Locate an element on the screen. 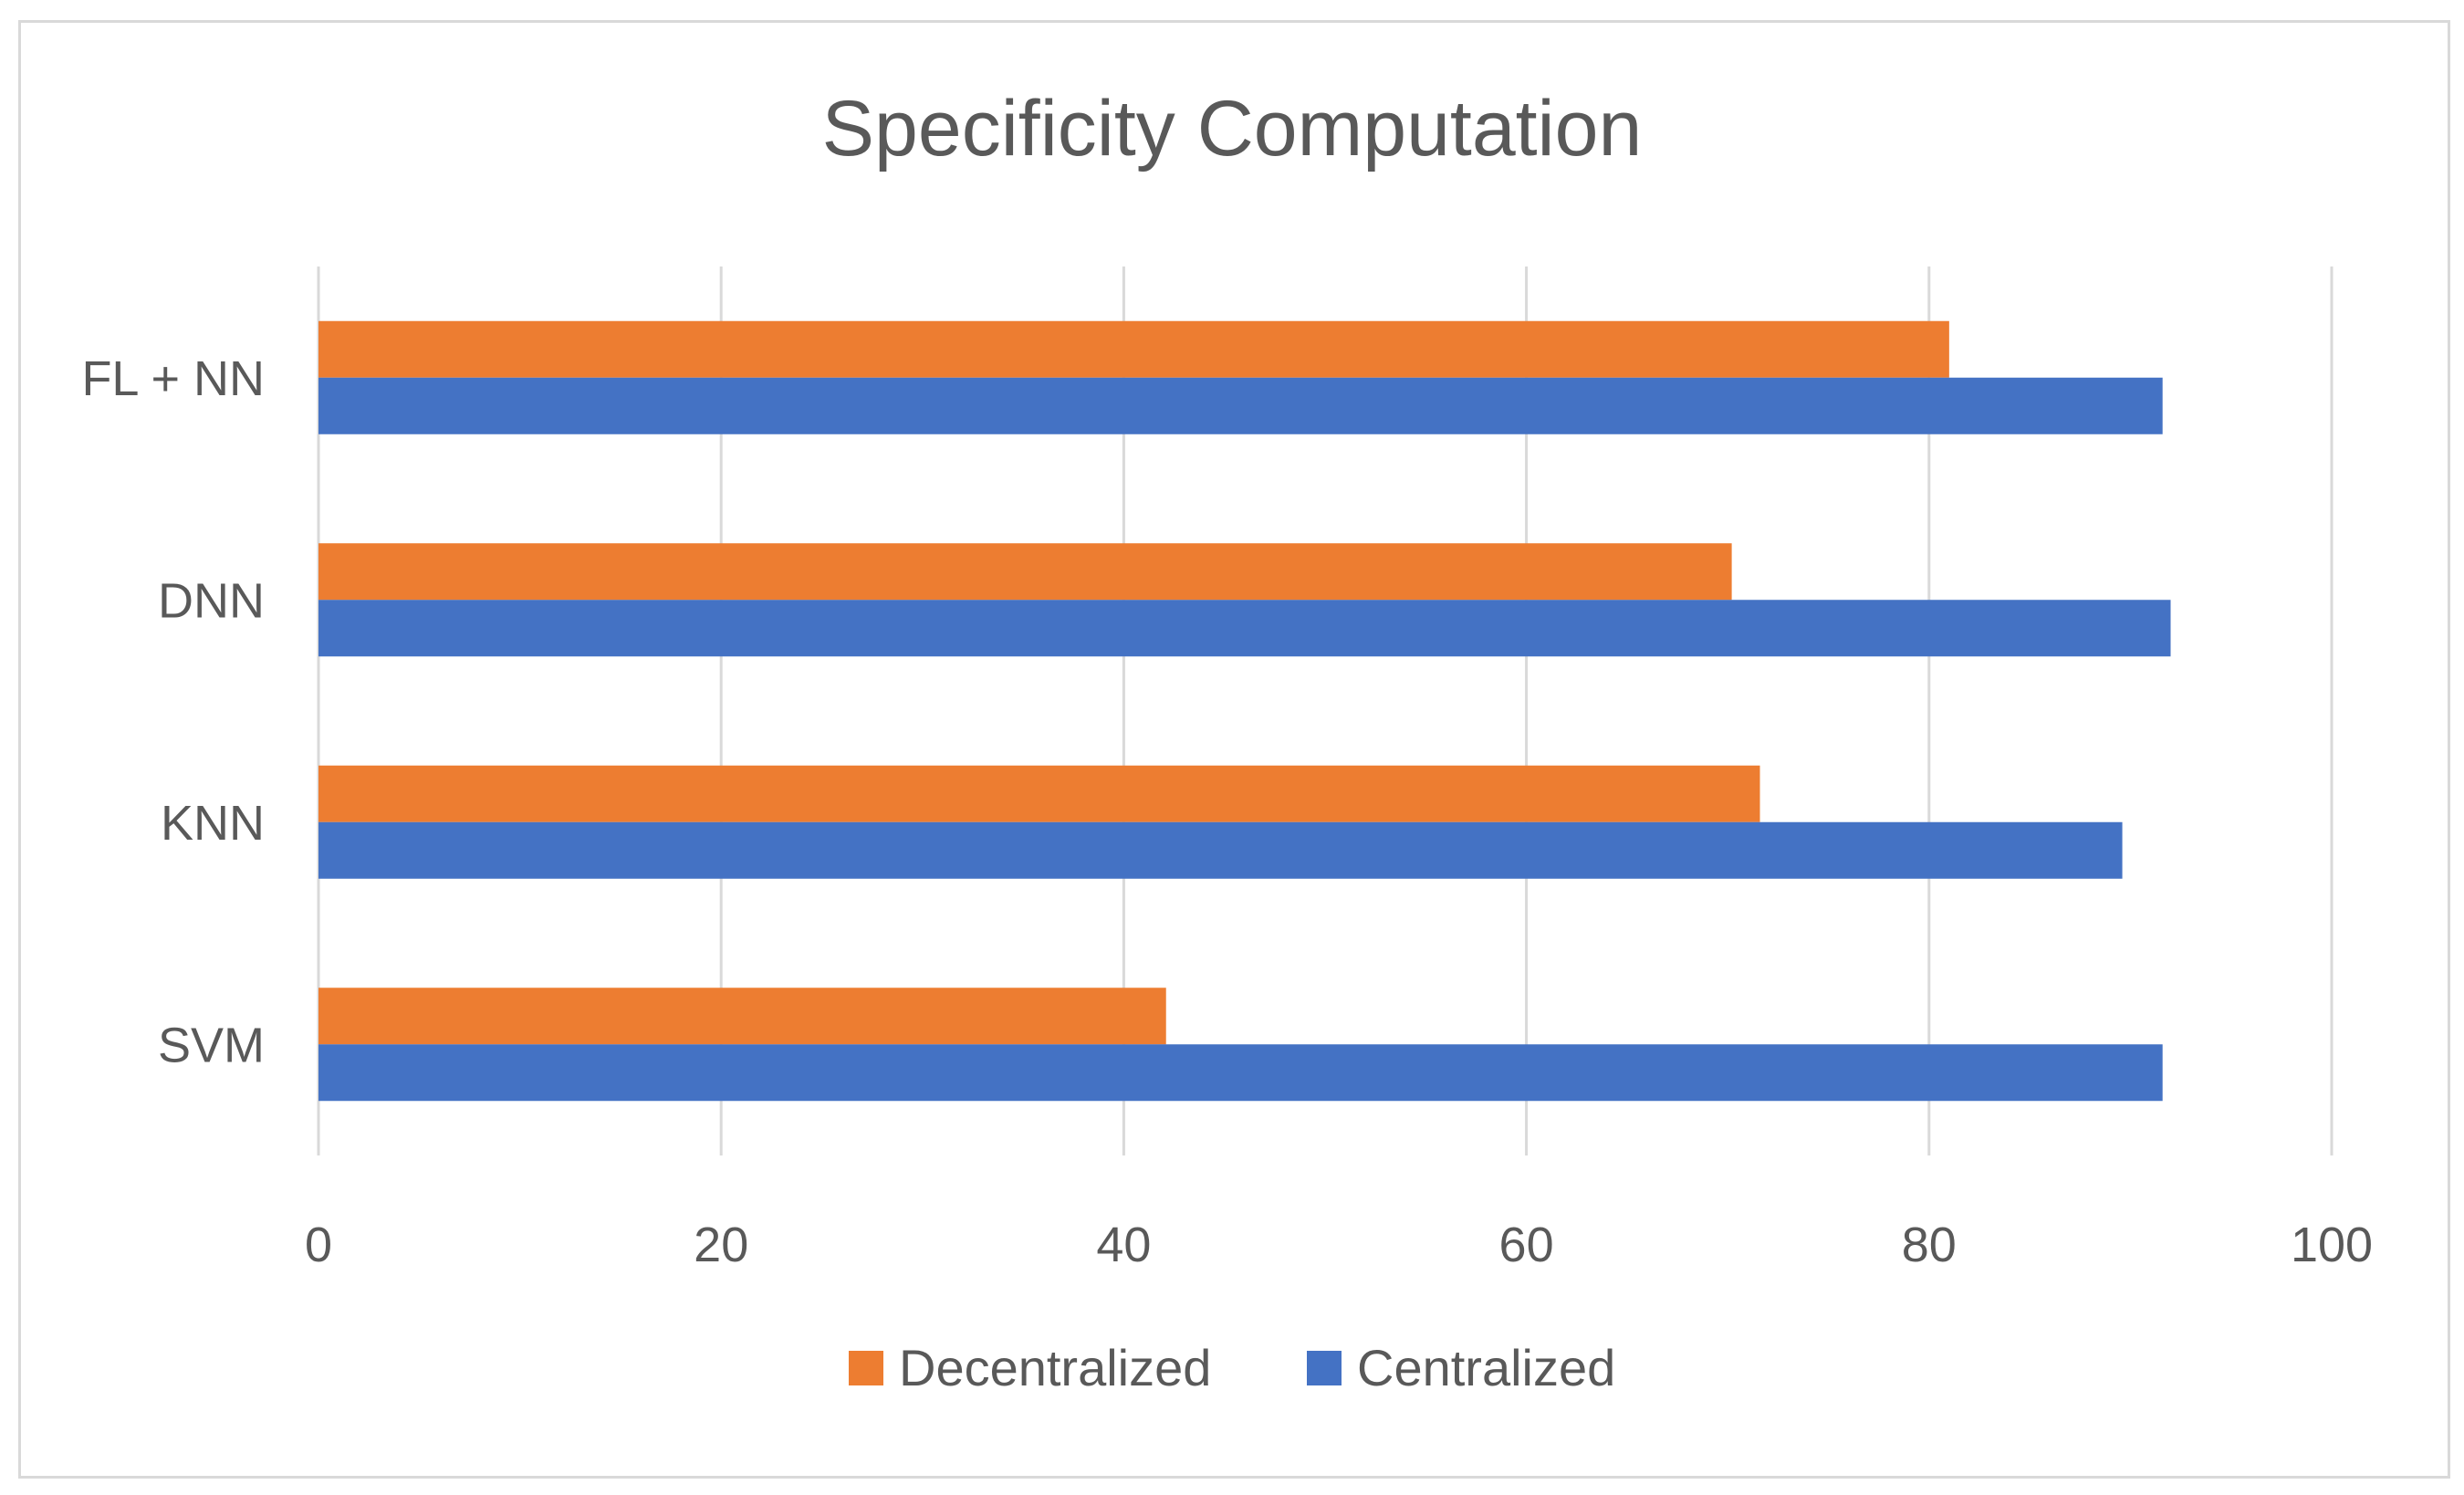  bar-decentralized-svm is located at coordinates (742, 1016).